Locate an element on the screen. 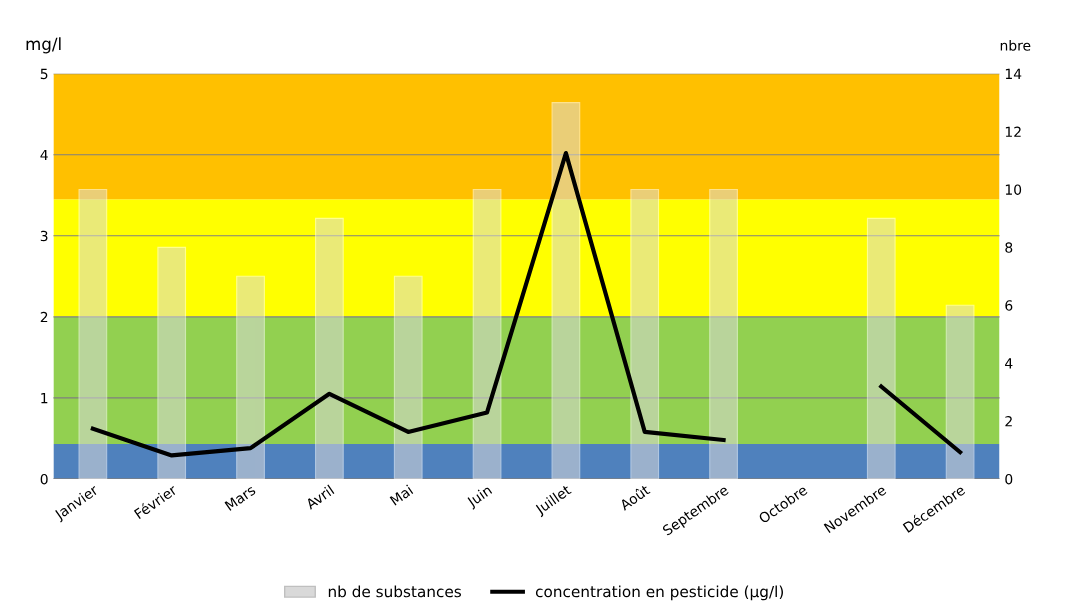 This screenshot has height=614, width=1069. y-tick-label: 3 is located at coordinates (44, 236).